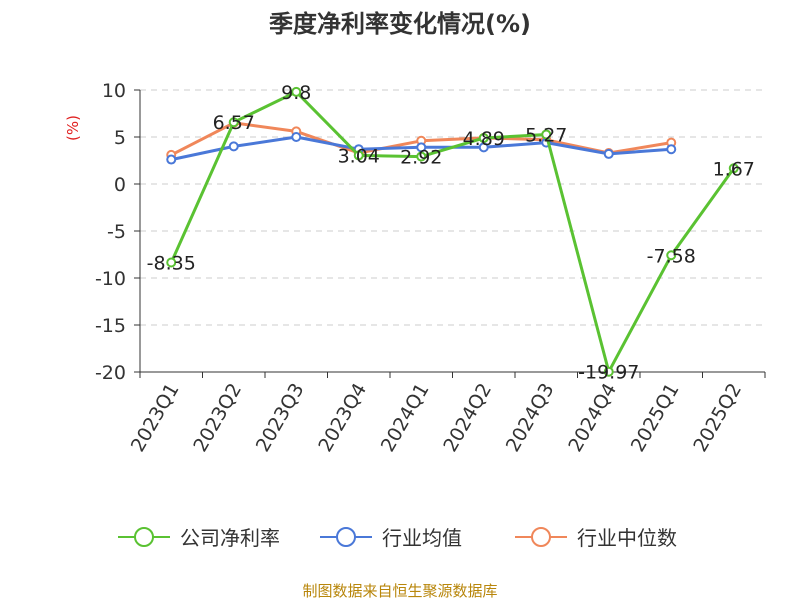 The width and height of the screenshot is (800, 600). I want to click on data-label: 2.92, so click(421, 158).